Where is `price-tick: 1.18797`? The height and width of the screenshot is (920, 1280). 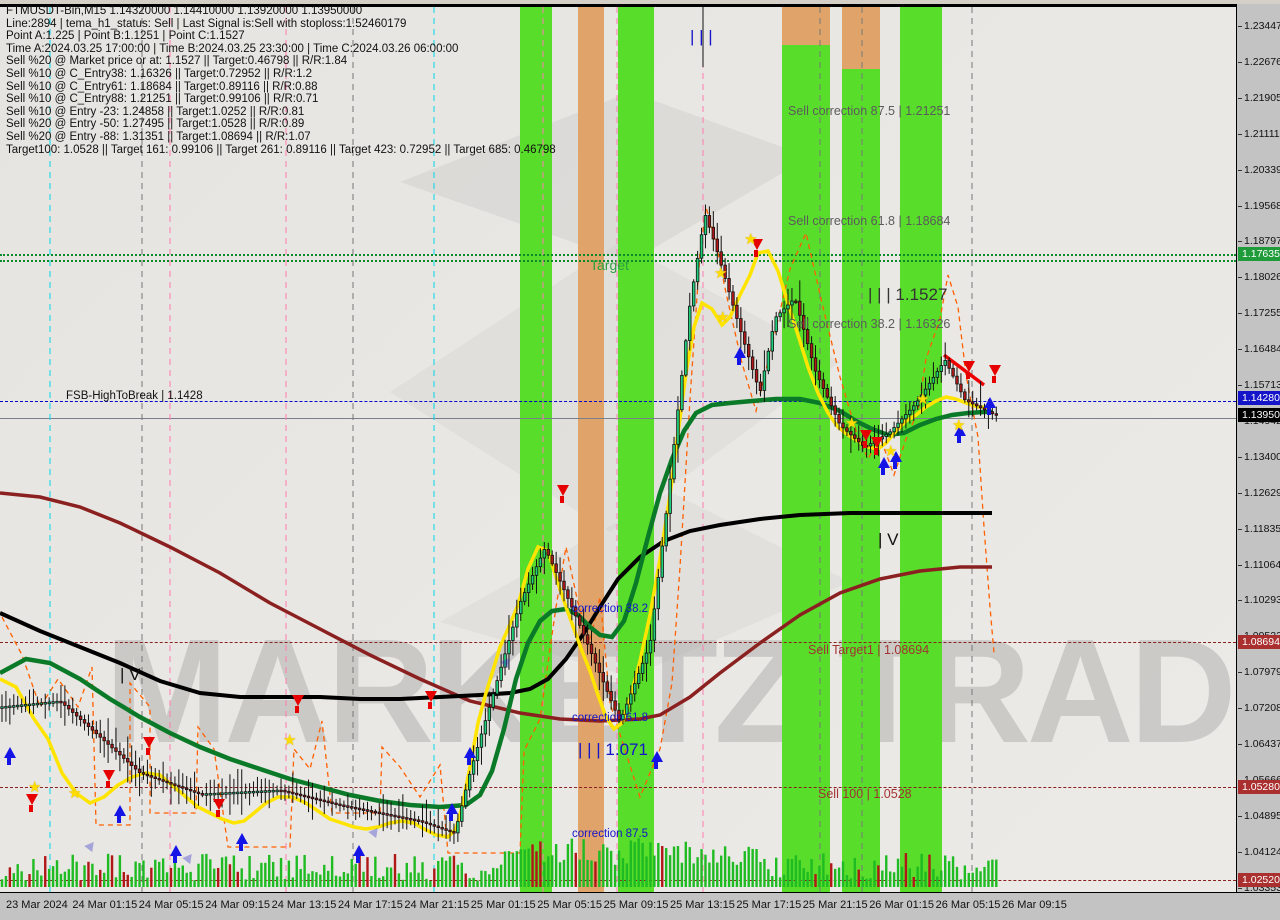 price-tick: 1.18797 is located at coordinates (1258, 241).